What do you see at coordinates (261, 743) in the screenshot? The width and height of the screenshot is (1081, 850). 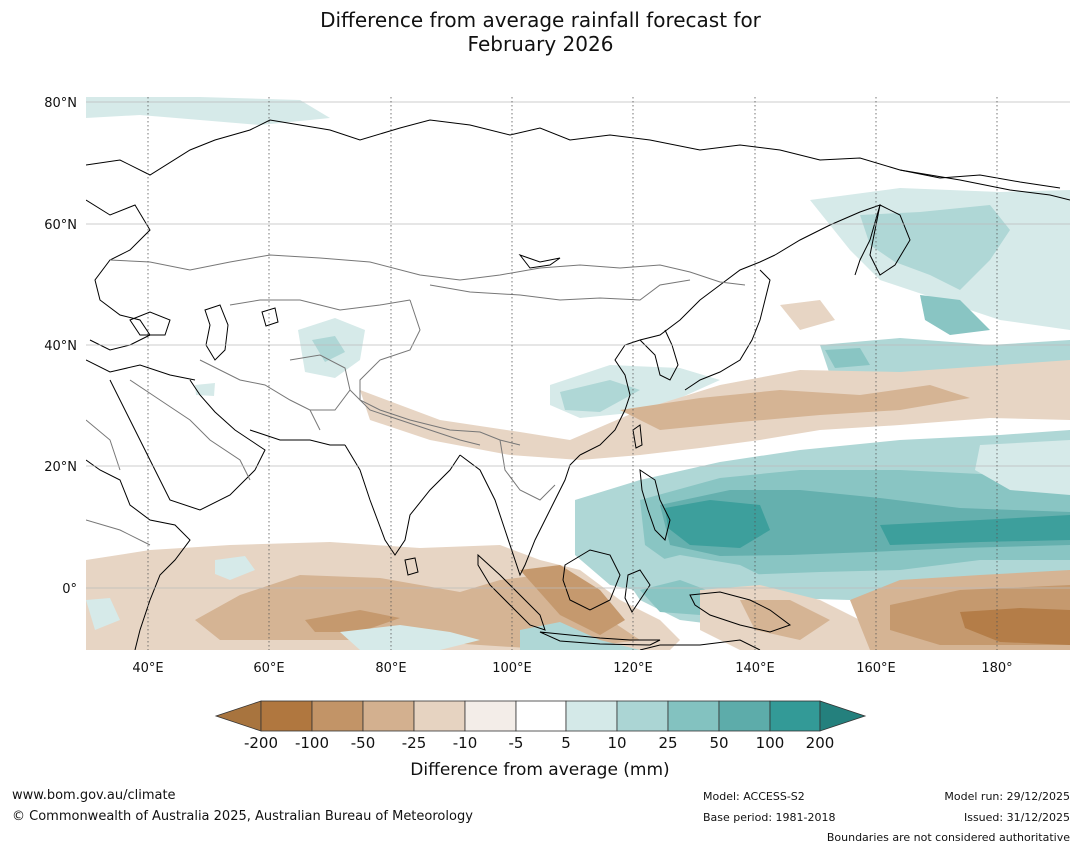 I see `colorbar-tick: -200` at bounding box center [261, 743].